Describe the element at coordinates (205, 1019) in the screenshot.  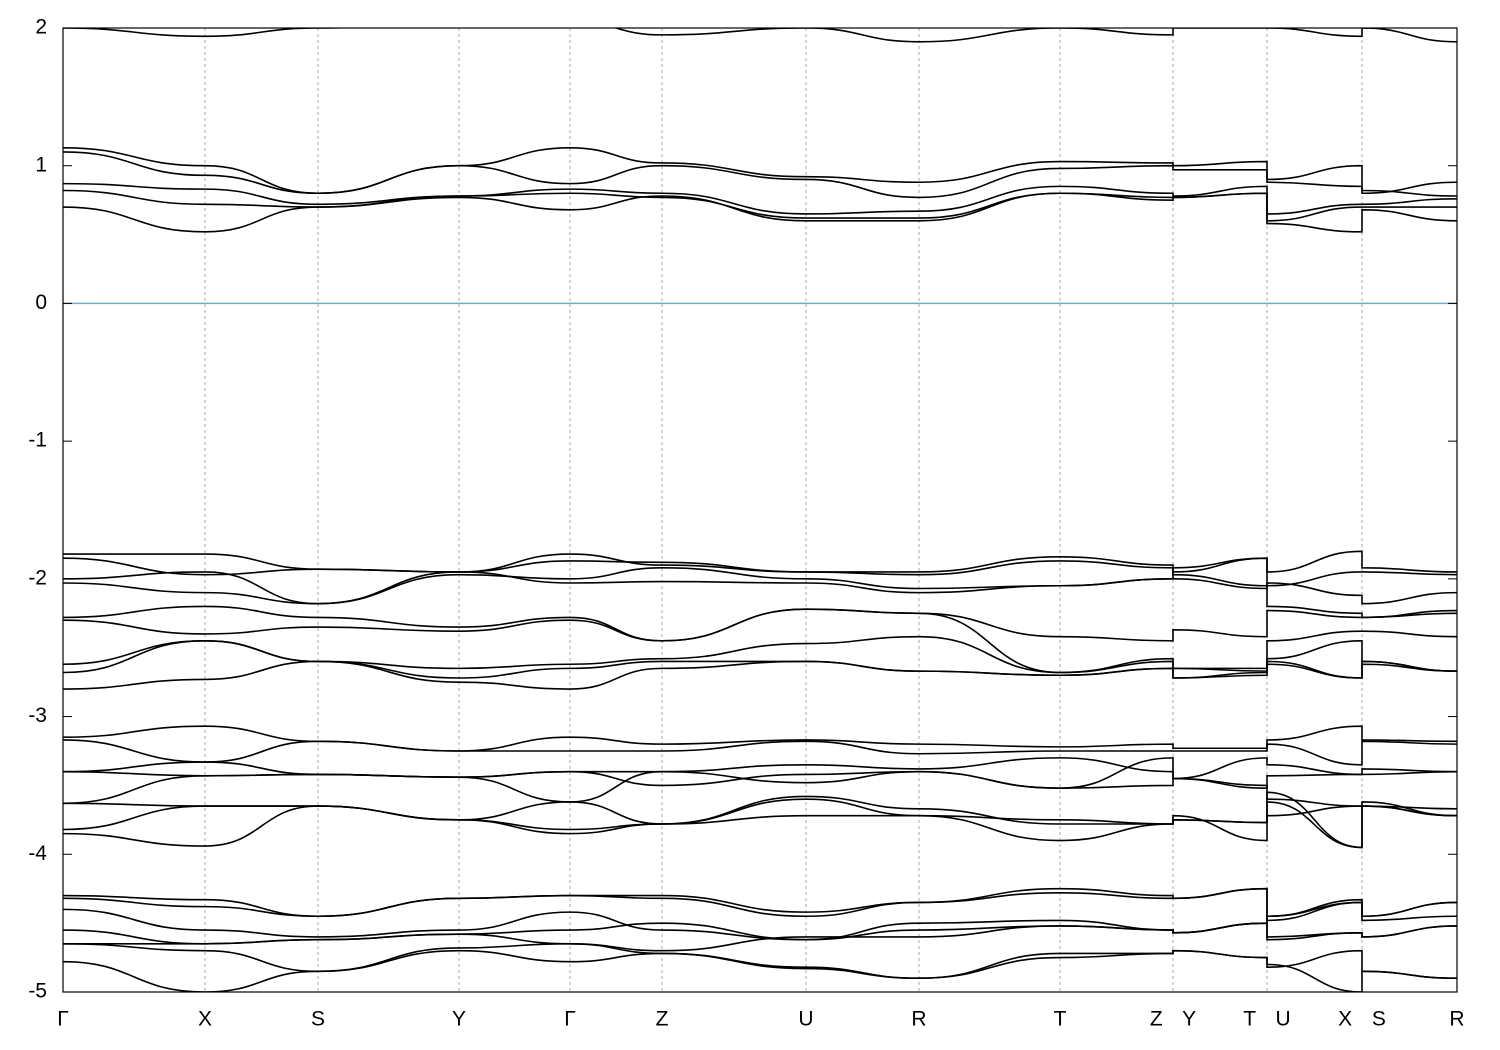
I see `x-tick-label: X` at that location.